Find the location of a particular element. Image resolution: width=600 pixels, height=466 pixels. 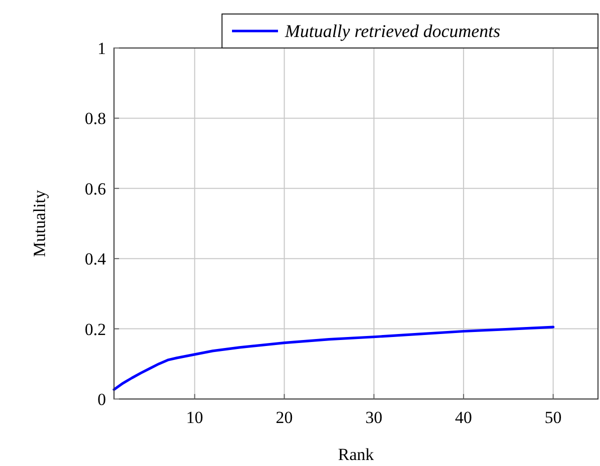

y-tick-label: 0.4 is located at coordinates (95, 259).